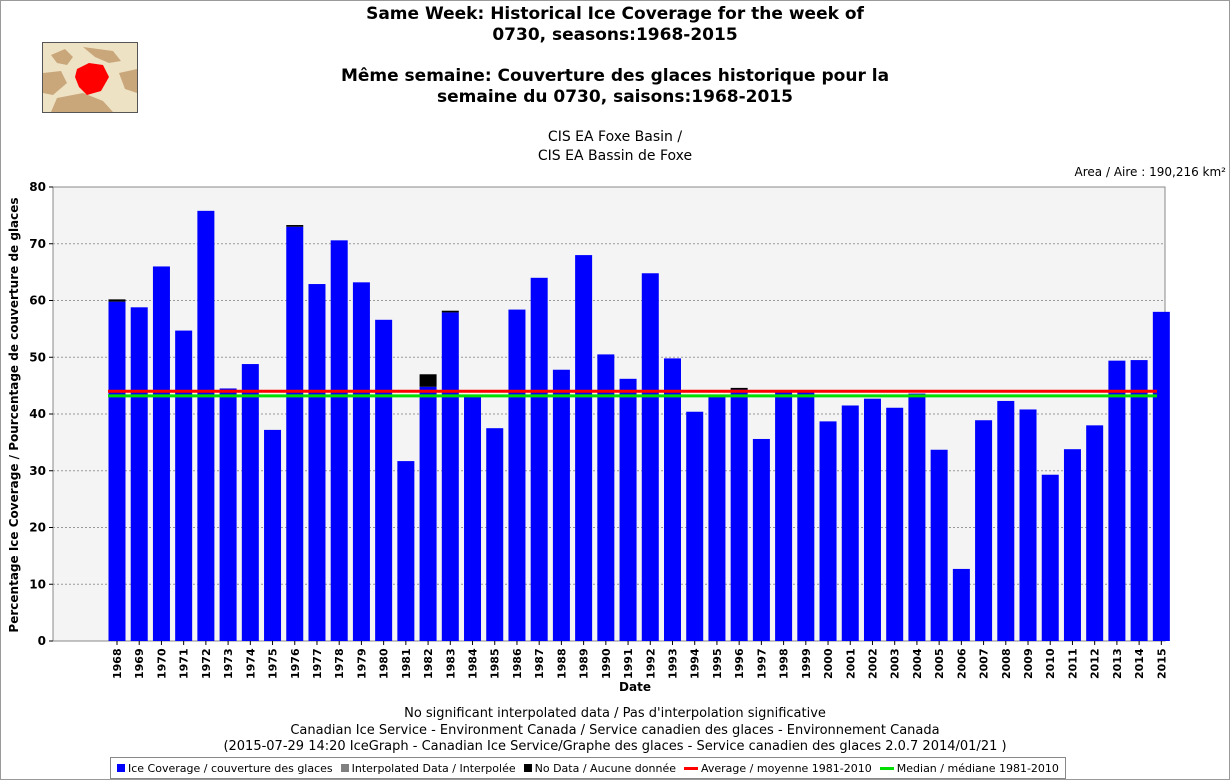 This screenshot has width=1230, height=780. What do you see at coordinates (895, 524) in the screenshot?
I see `bar-2003` at bounding box center [895, 524].